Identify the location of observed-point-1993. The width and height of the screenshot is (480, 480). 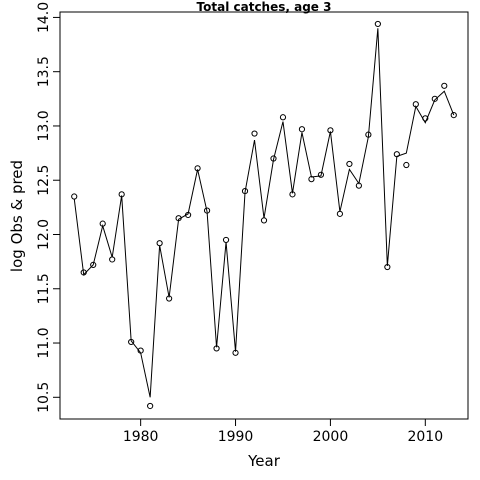
(264, 220).